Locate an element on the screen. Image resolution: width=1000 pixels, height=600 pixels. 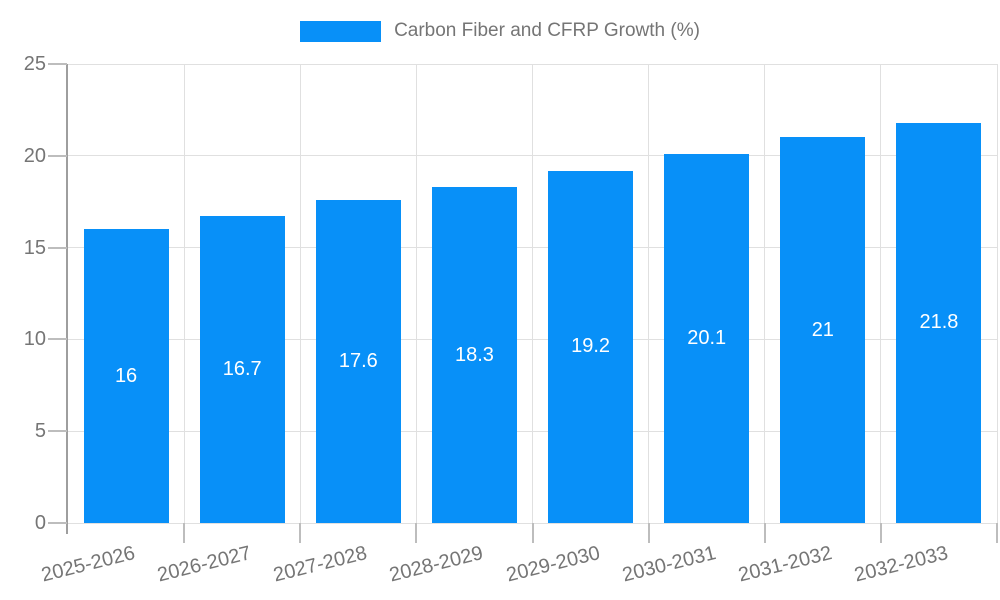
y-axis-tick-label: 25 is located at coordinates (34, 64).